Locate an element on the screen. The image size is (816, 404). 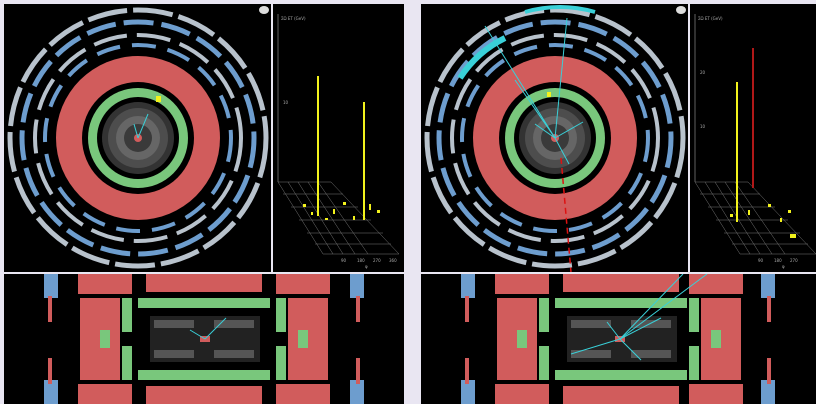
lego-plot: ΣΩ ET (GeV) 20 10 90 180 270 φ is located at coordinates (753, 138).